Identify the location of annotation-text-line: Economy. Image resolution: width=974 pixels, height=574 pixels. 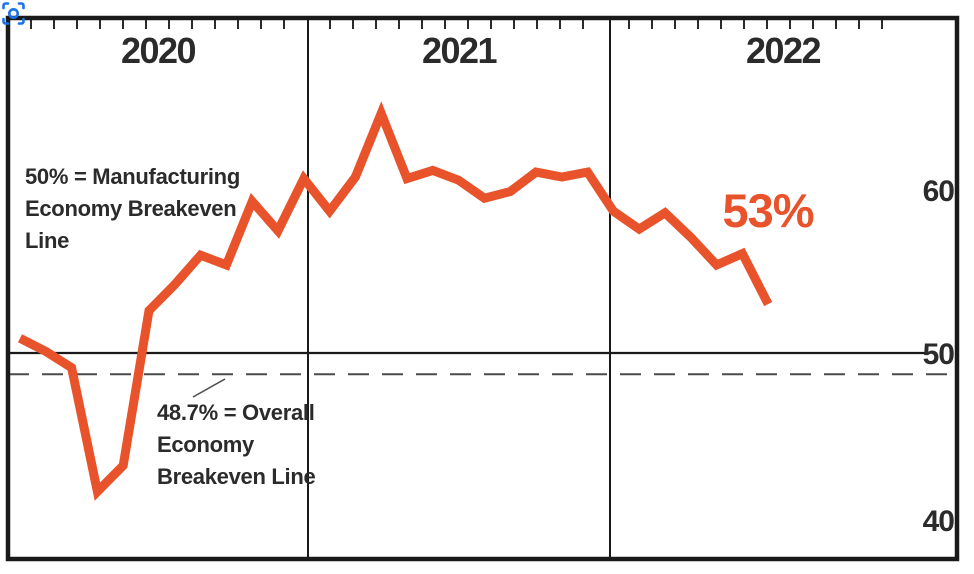
(205, 444).